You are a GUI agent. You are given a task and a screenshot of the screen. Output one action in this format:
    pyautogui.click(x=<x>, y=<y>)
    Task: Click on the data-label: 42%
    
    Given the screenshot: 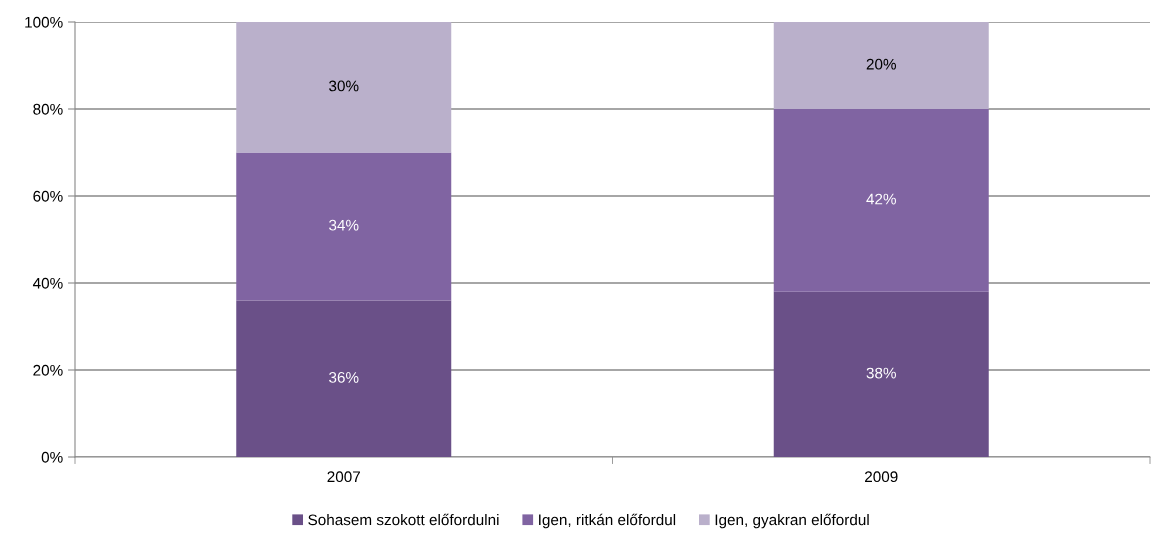 What is the action you would take?
    pyautogui.click(x=881, y=199)
    